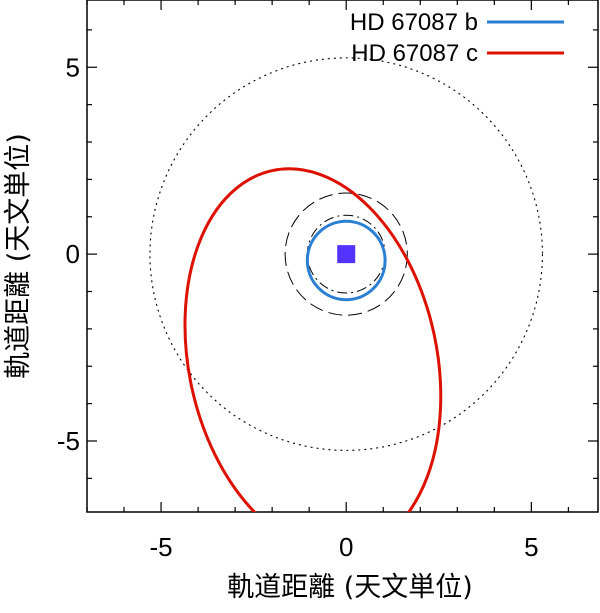  I want to click on legend: HD 67087 b HD 67087 c, so click(457, 38).